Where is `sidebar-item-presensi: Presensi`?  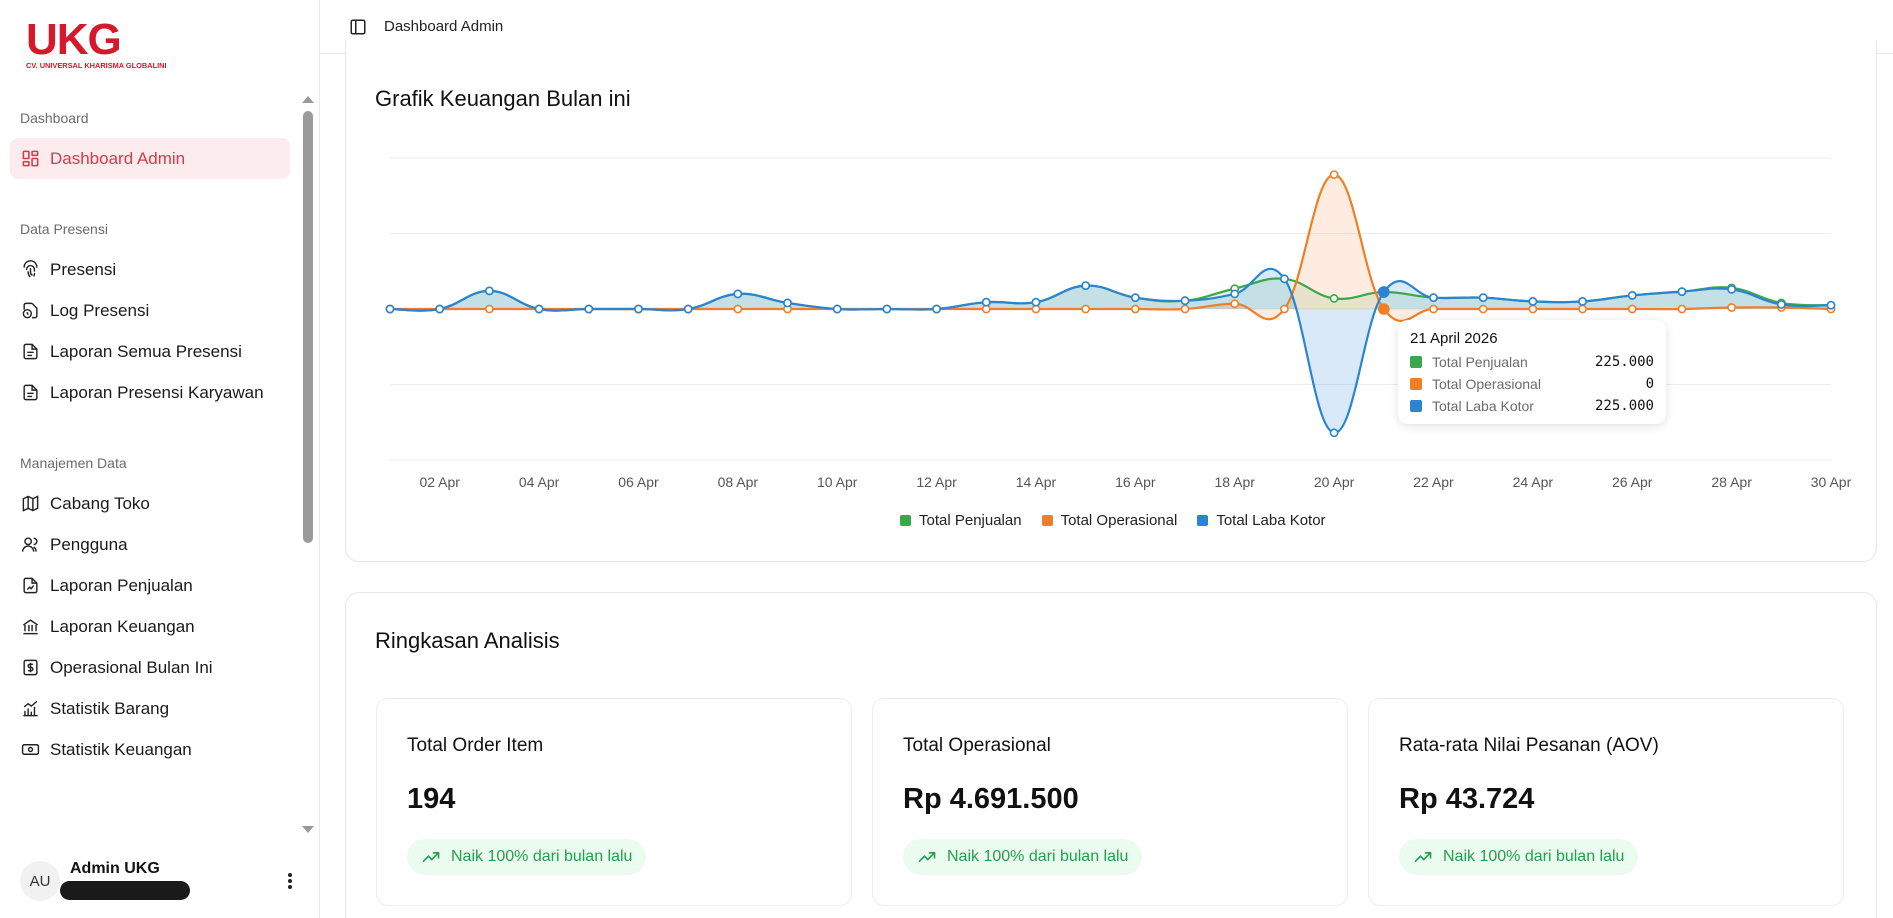
sidebar-item-presensi: Presensi is located at coordinates (150, 269).